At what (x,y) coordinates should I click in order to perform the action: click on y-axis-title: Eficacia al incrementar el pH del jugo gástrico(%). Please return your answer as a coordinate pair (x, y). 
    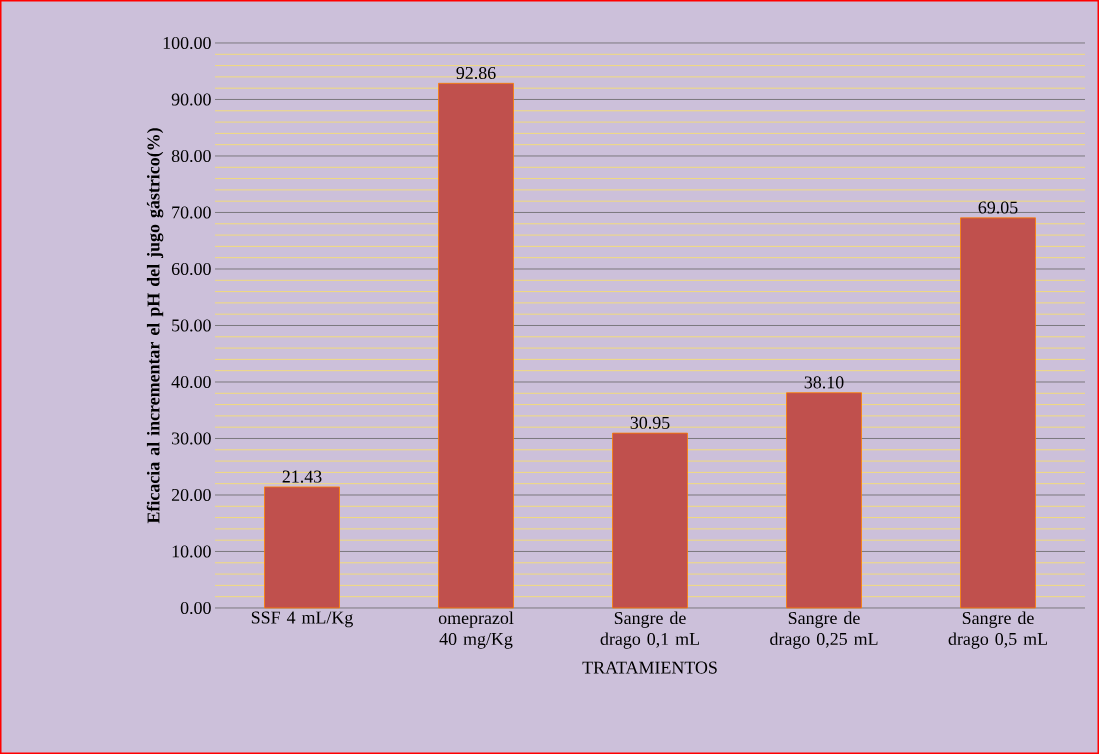
    Looking at the image, I should click on (155, 326).